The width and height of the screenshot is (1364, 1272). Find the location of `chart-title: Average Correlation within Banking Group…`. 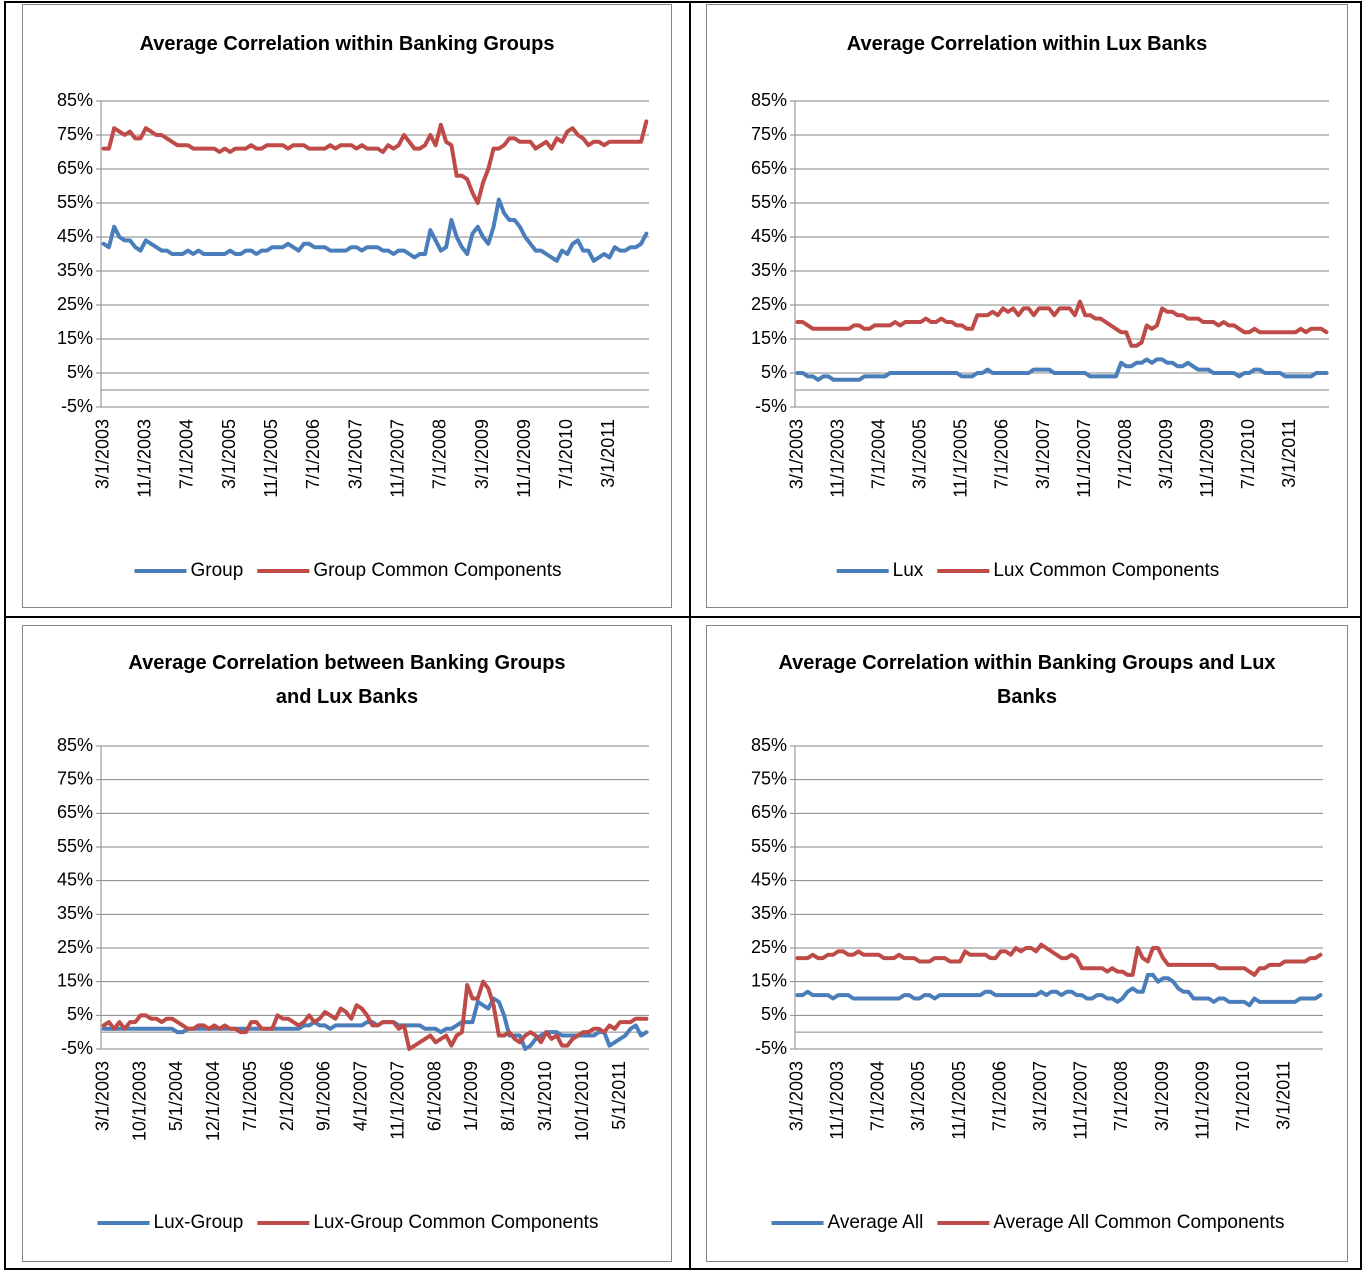

chart-title: Average Correlation within Banking Group… is located at coordinates (347, 44).